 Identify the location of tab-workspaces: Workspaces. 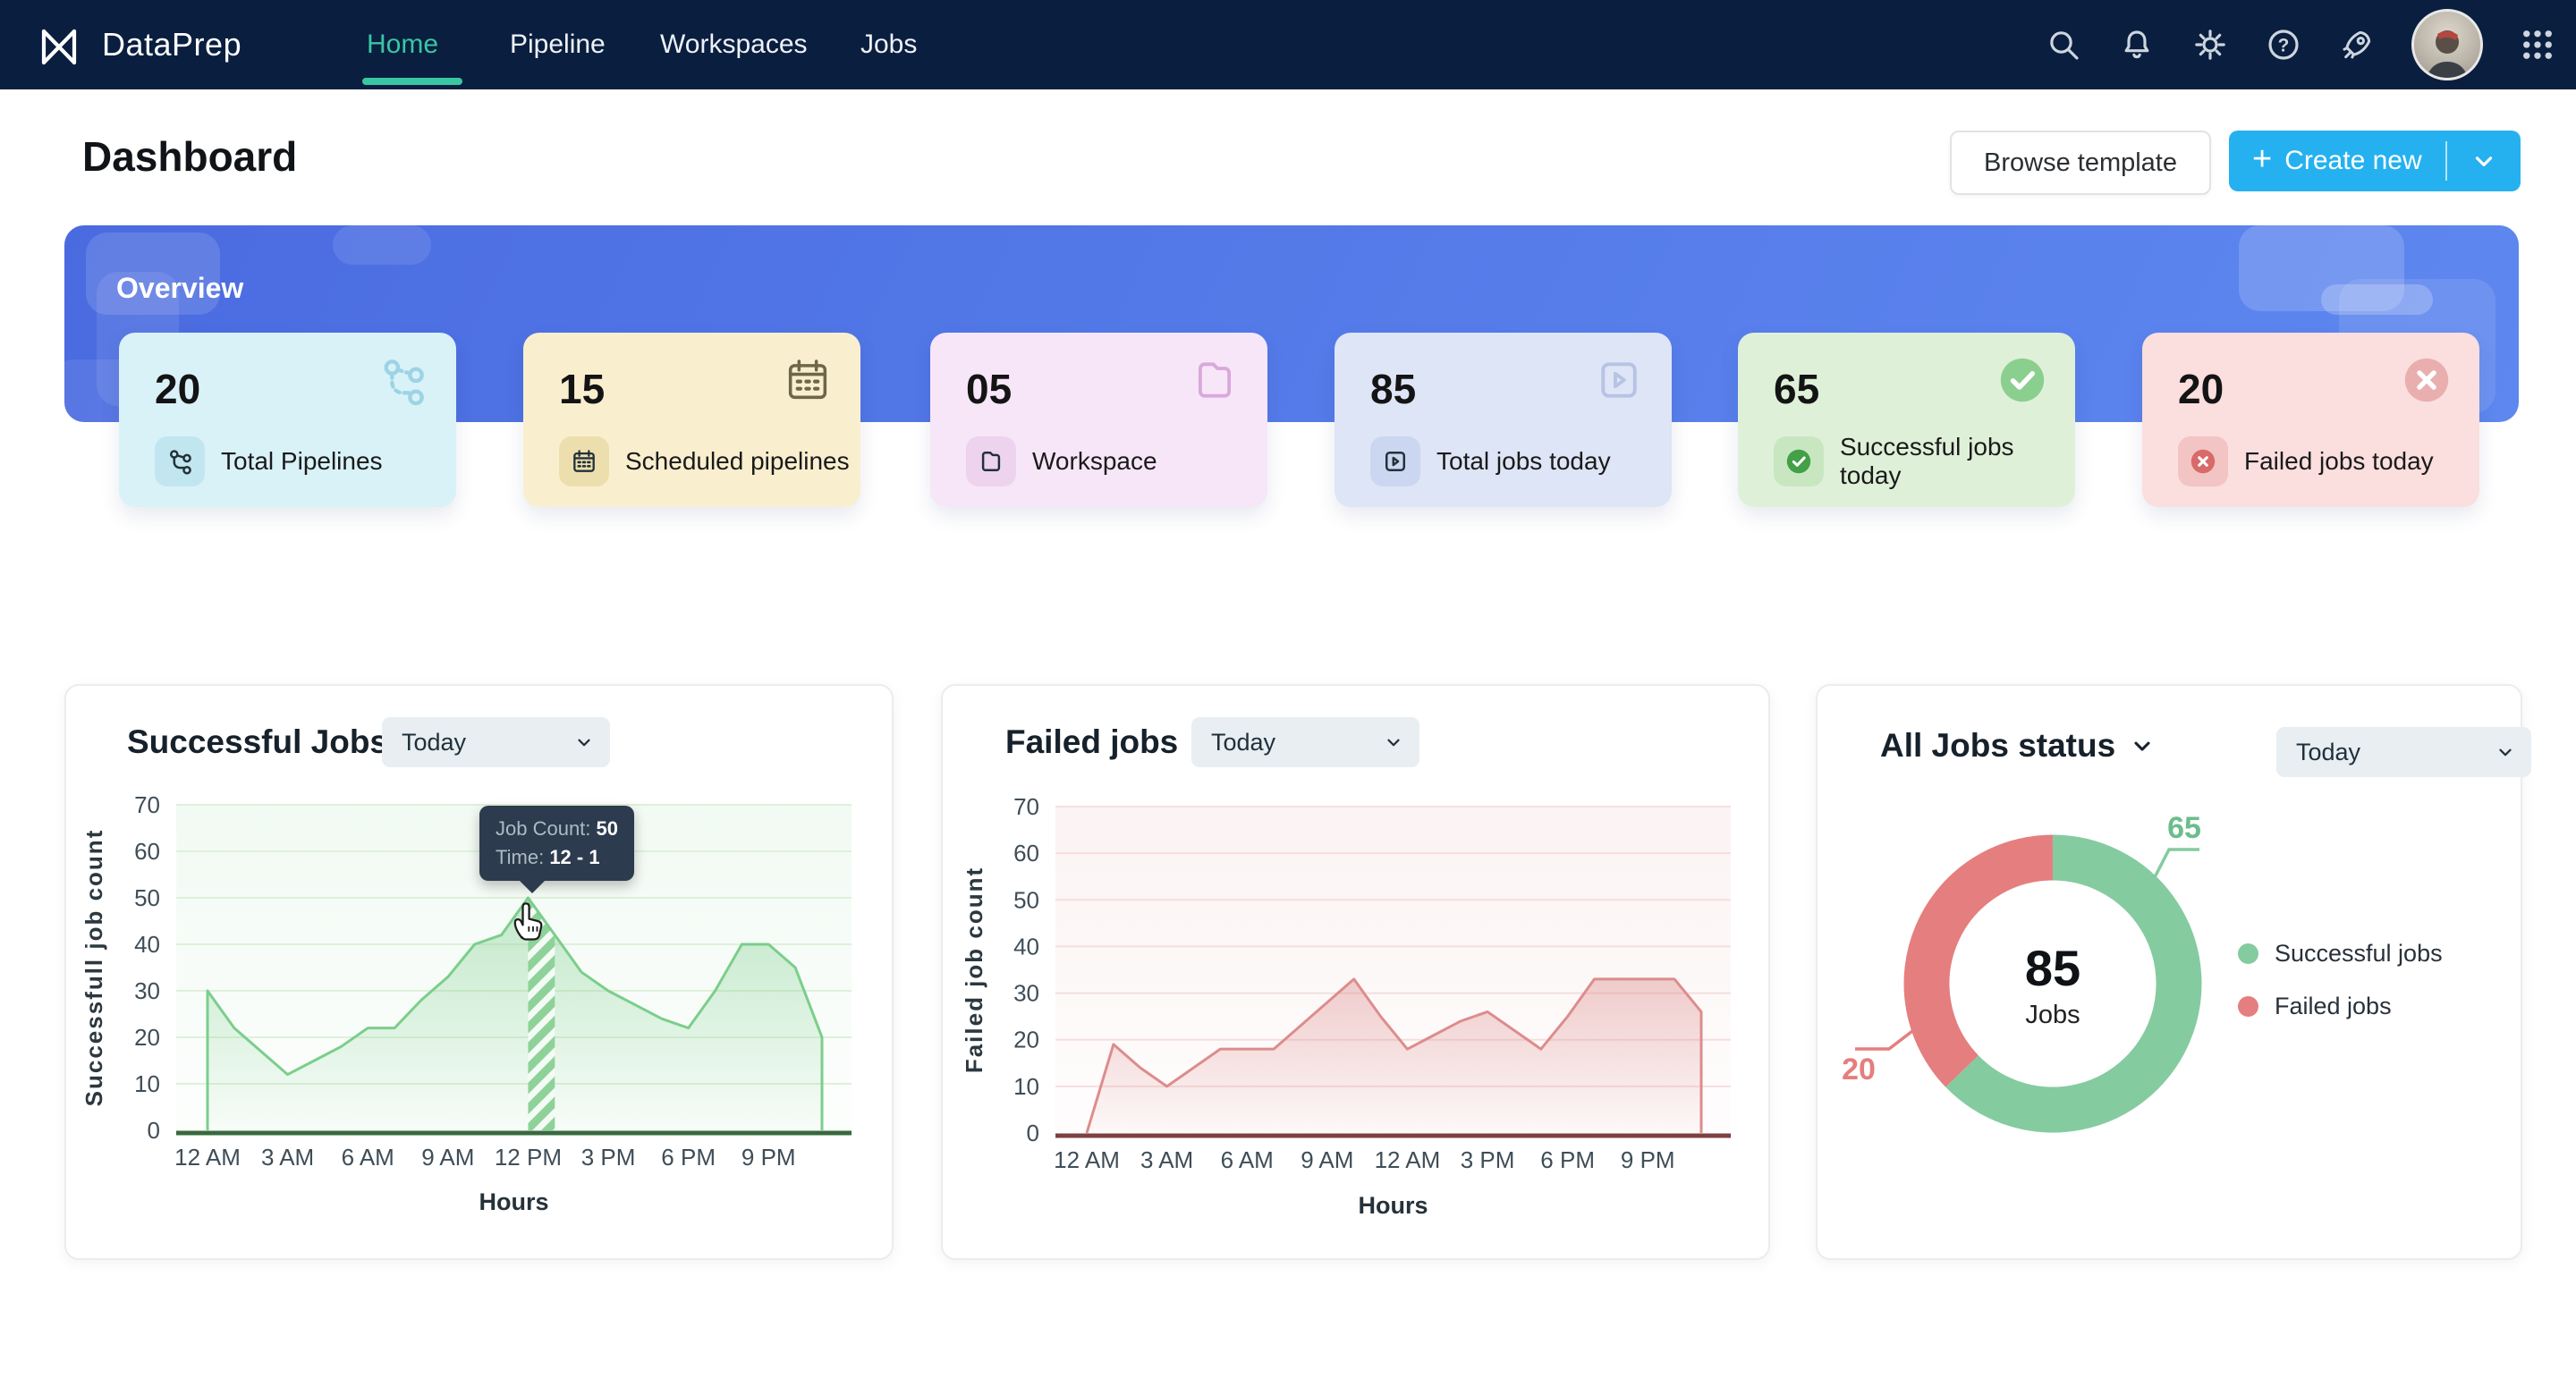
(734, 44).